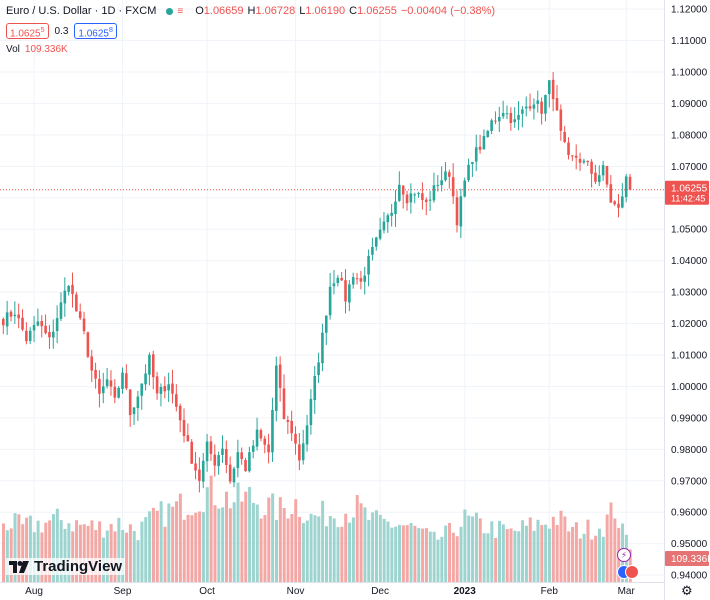 Image resolution: width=710 pixels, height=600 pixels. Describe the element at coordinates (66, 566) in the screenshot. I see `tradingview-logo: TradingView` at that location.